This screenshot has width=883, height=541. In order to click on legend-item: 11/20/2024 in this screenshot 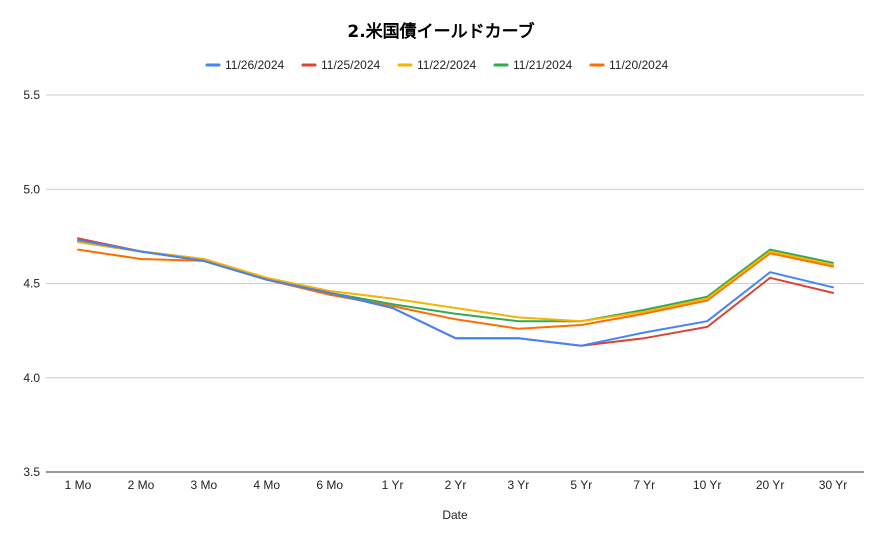, I will do `click(628, 65)`.